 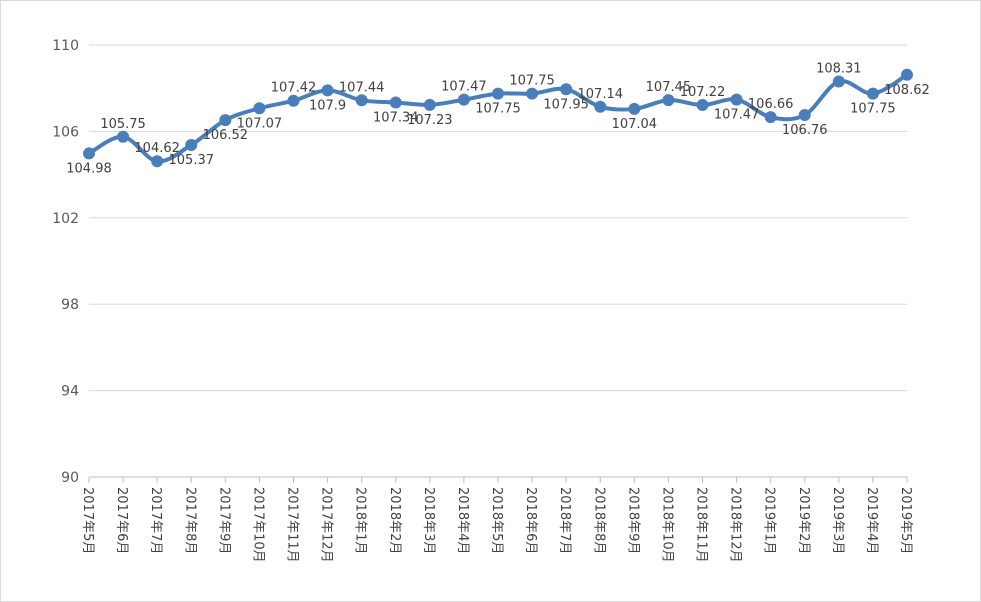 I want to click on y-tick-label: 106, so click(x=65, y=132).